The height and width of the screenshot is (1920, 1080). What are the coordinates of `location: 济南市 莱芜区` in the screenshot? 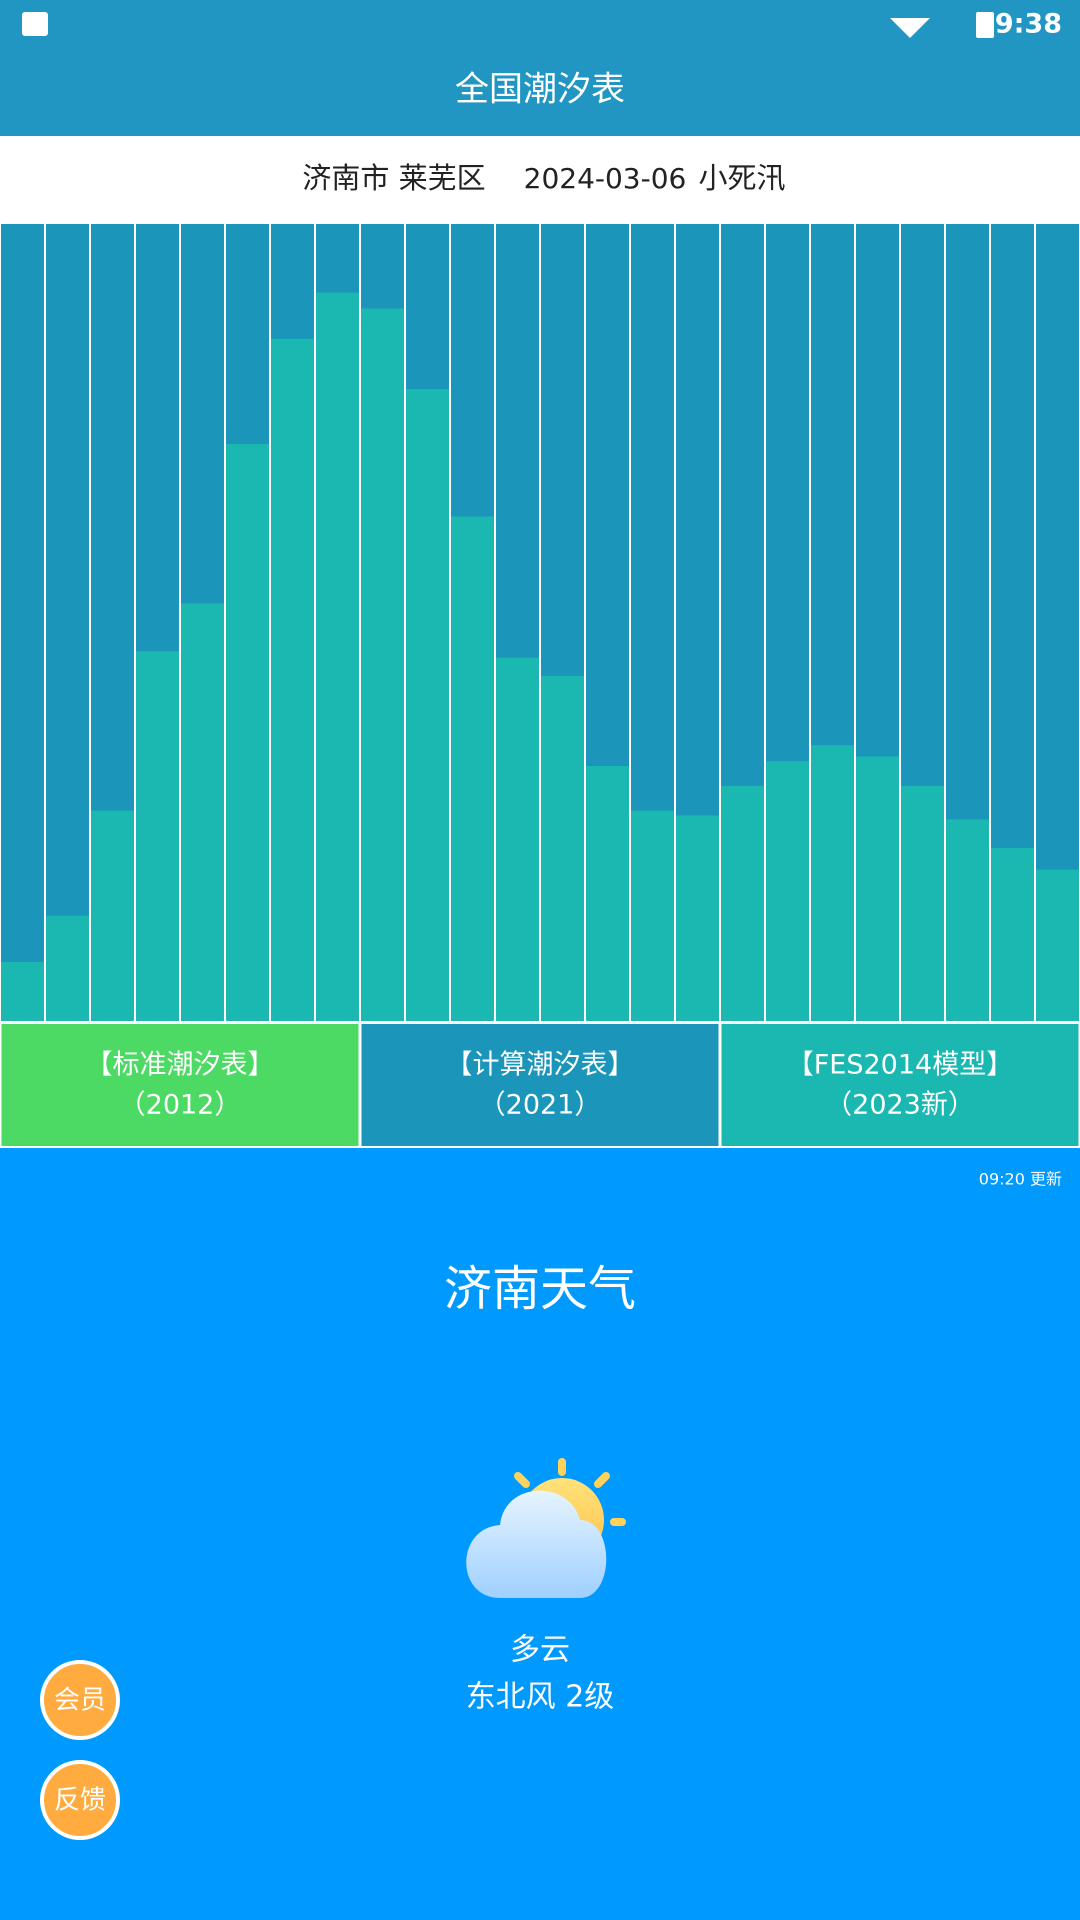 It's located at (393, 178).